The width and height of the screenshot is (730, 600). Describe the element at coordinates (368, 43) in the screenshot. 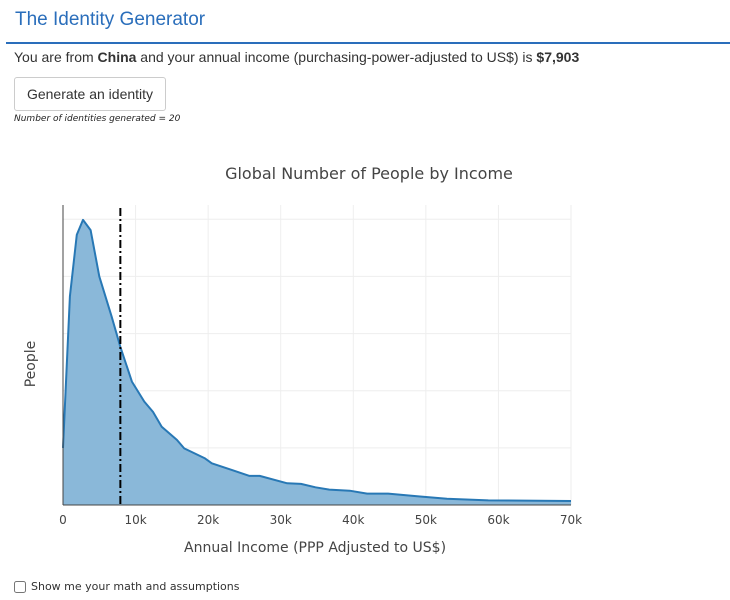

I see `header-divider` at that location.